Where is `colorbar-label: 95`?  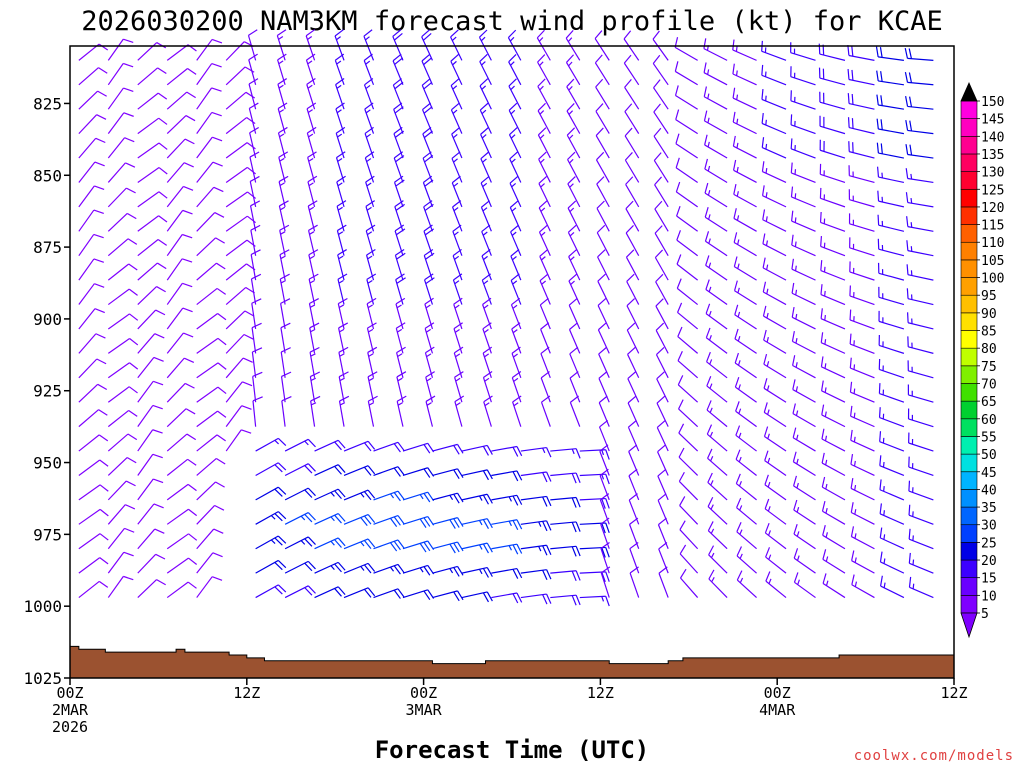
colorbar-label: 95 is located at coordinates (989, 296).